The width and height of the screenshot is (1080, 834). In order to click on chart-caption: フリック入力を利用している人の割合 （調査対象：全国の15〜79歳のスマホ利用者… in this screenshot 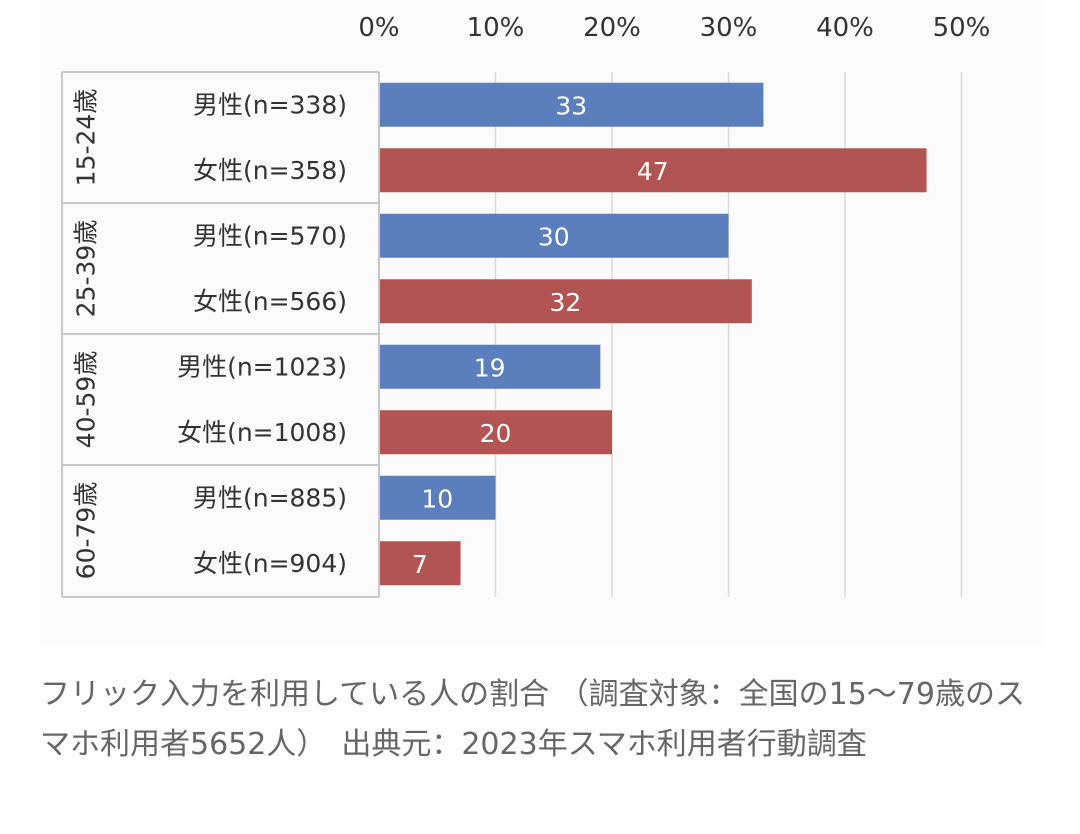, I will do `click(532, 719)`.